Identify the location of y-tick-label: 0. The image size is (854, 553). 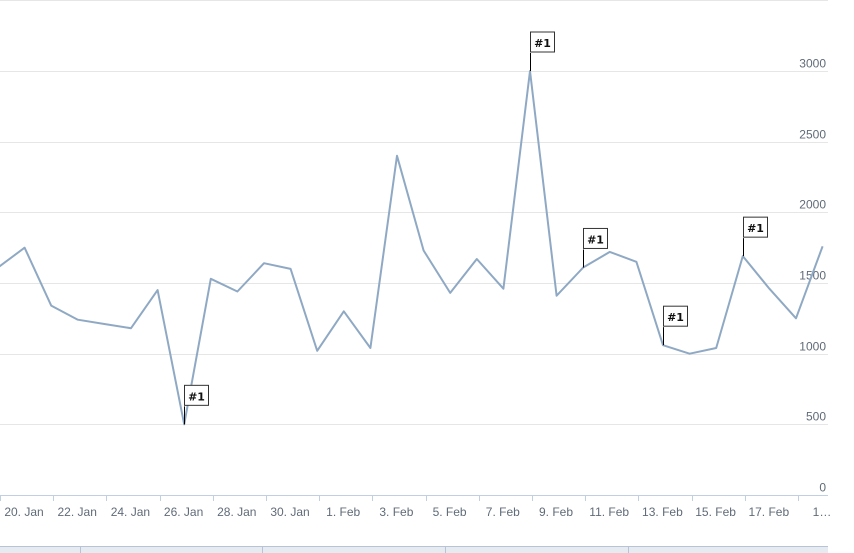
(822, 488).